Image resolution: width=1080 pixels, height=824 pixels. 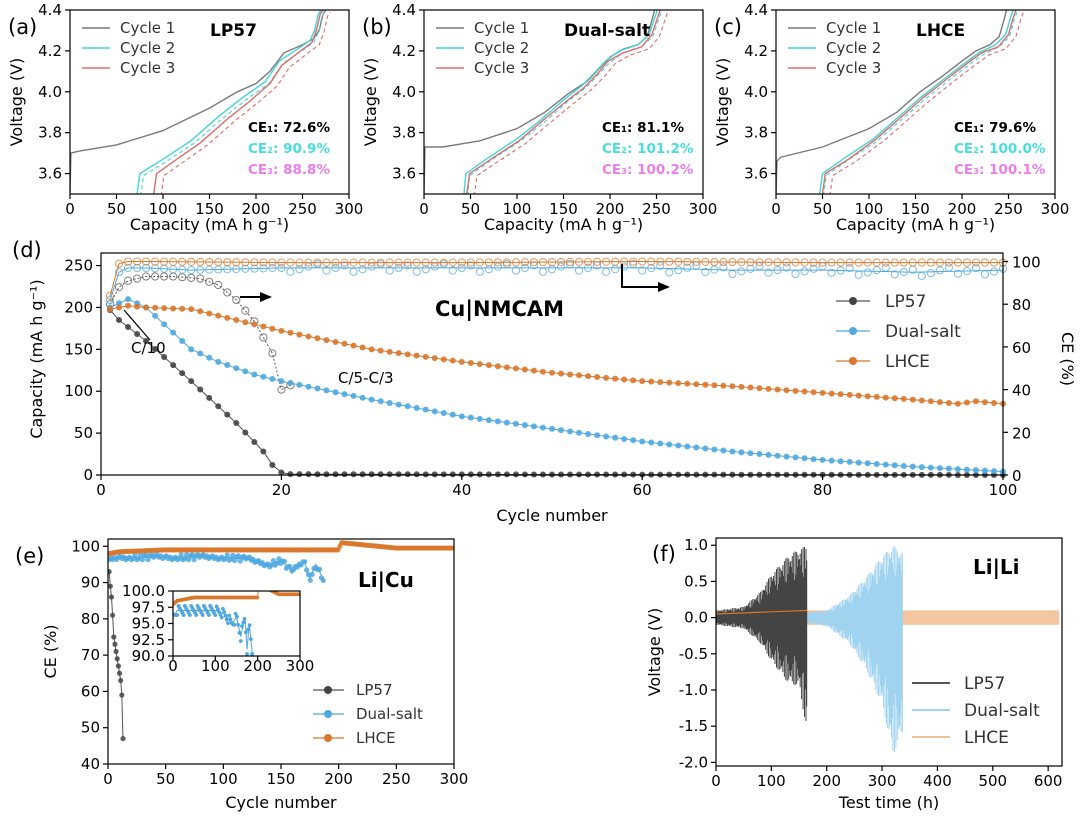 What do you see at coordinates (236, 623) in the screenshot?
I see `inset-series` at bounding box center [236, 623].